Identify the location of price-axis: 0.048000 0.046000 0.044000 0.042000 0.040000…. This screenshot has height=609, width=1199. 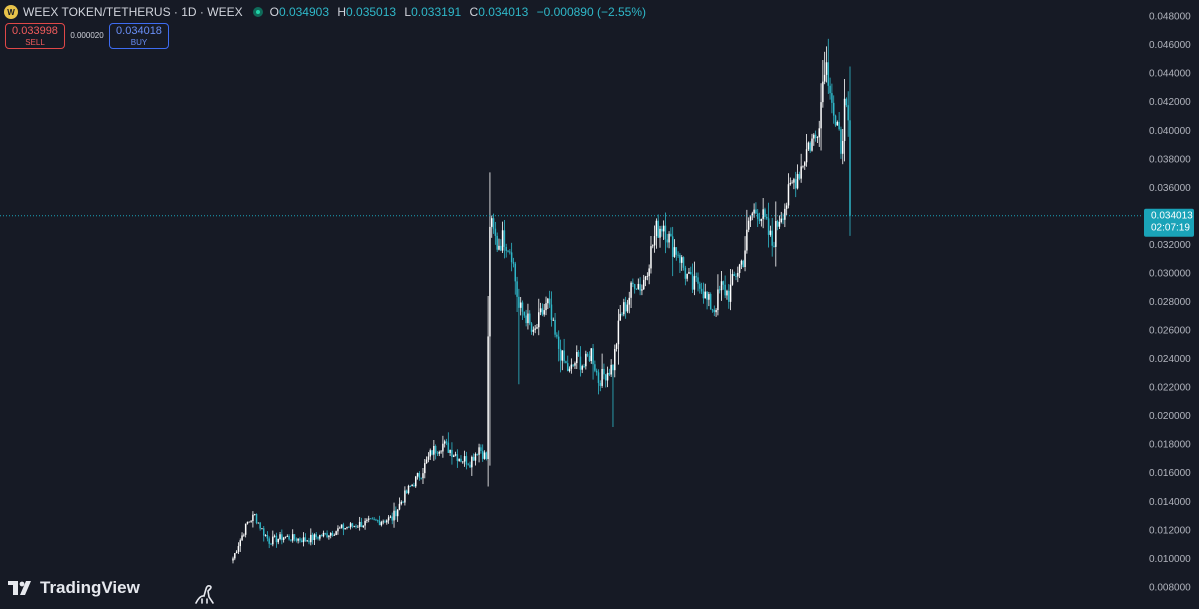
(1170, 303).